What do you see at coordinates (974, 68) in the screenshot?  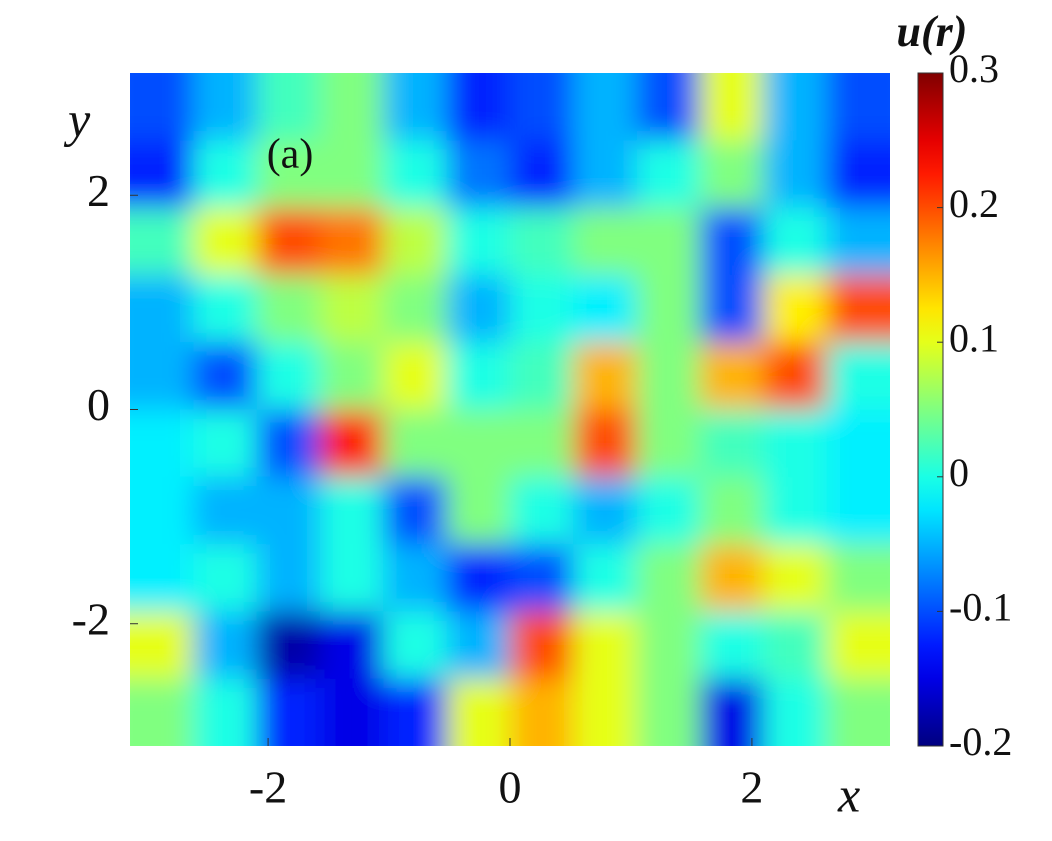 I see `colorbar-tick-label: 0.3` at bounding box center [974, 68].